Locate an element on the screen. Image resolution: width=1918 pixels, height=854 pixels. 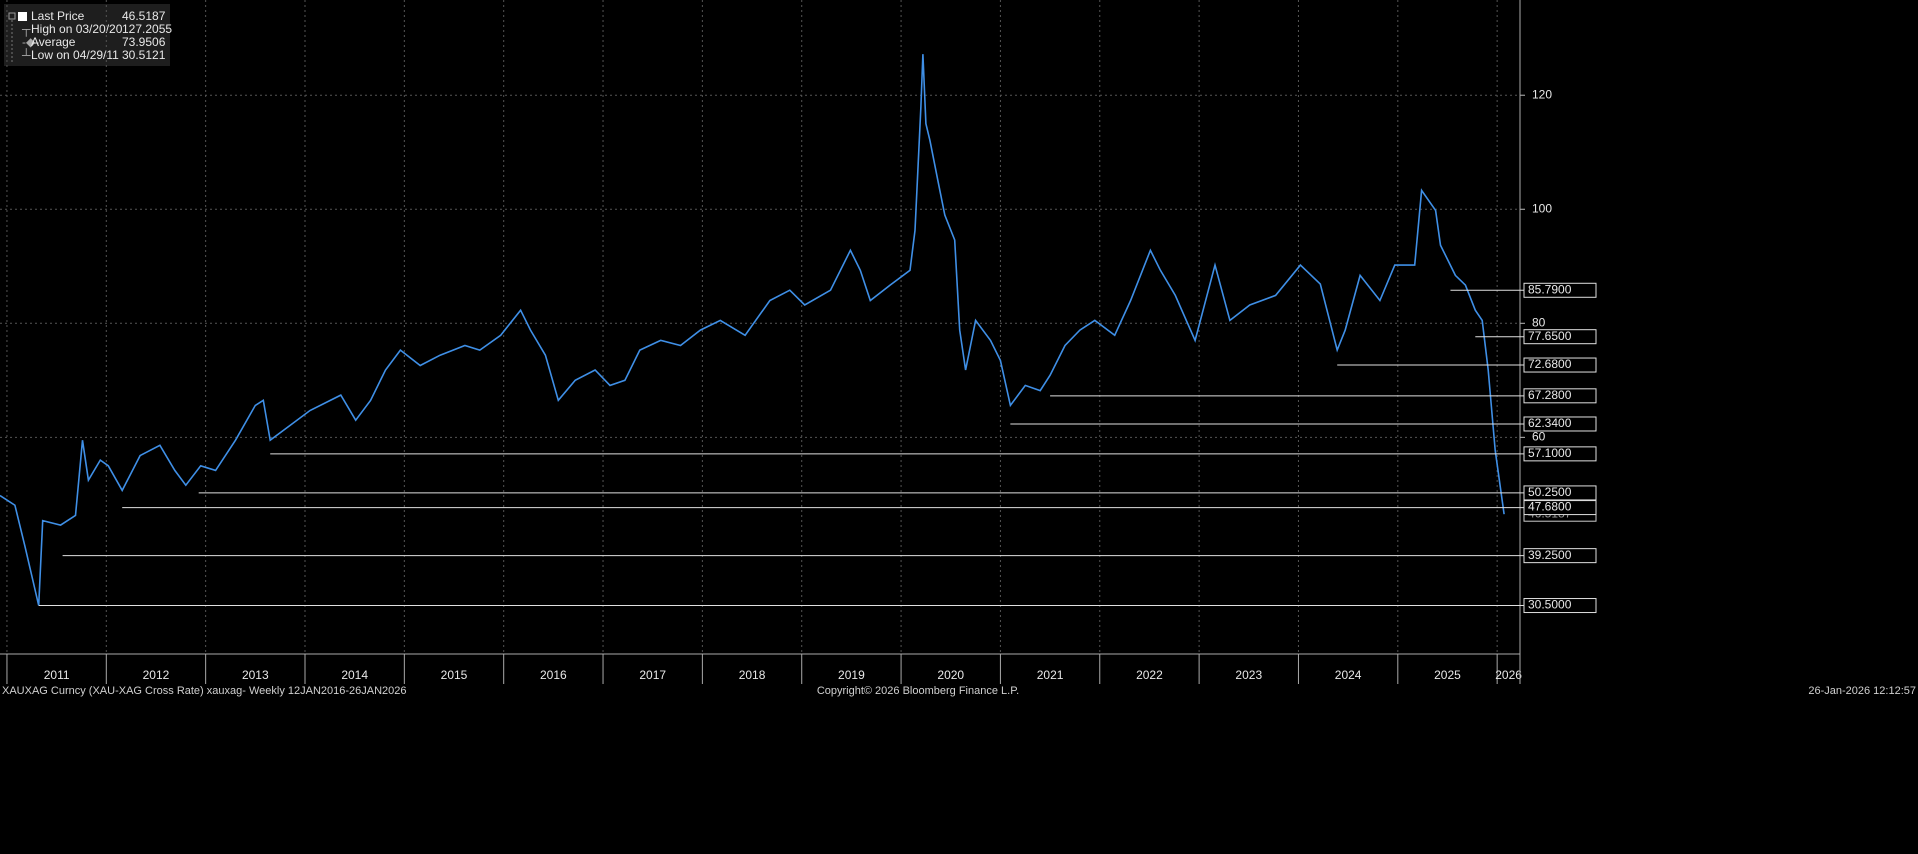
x-tick-label: 2012 is located at coordinates (156, 675).